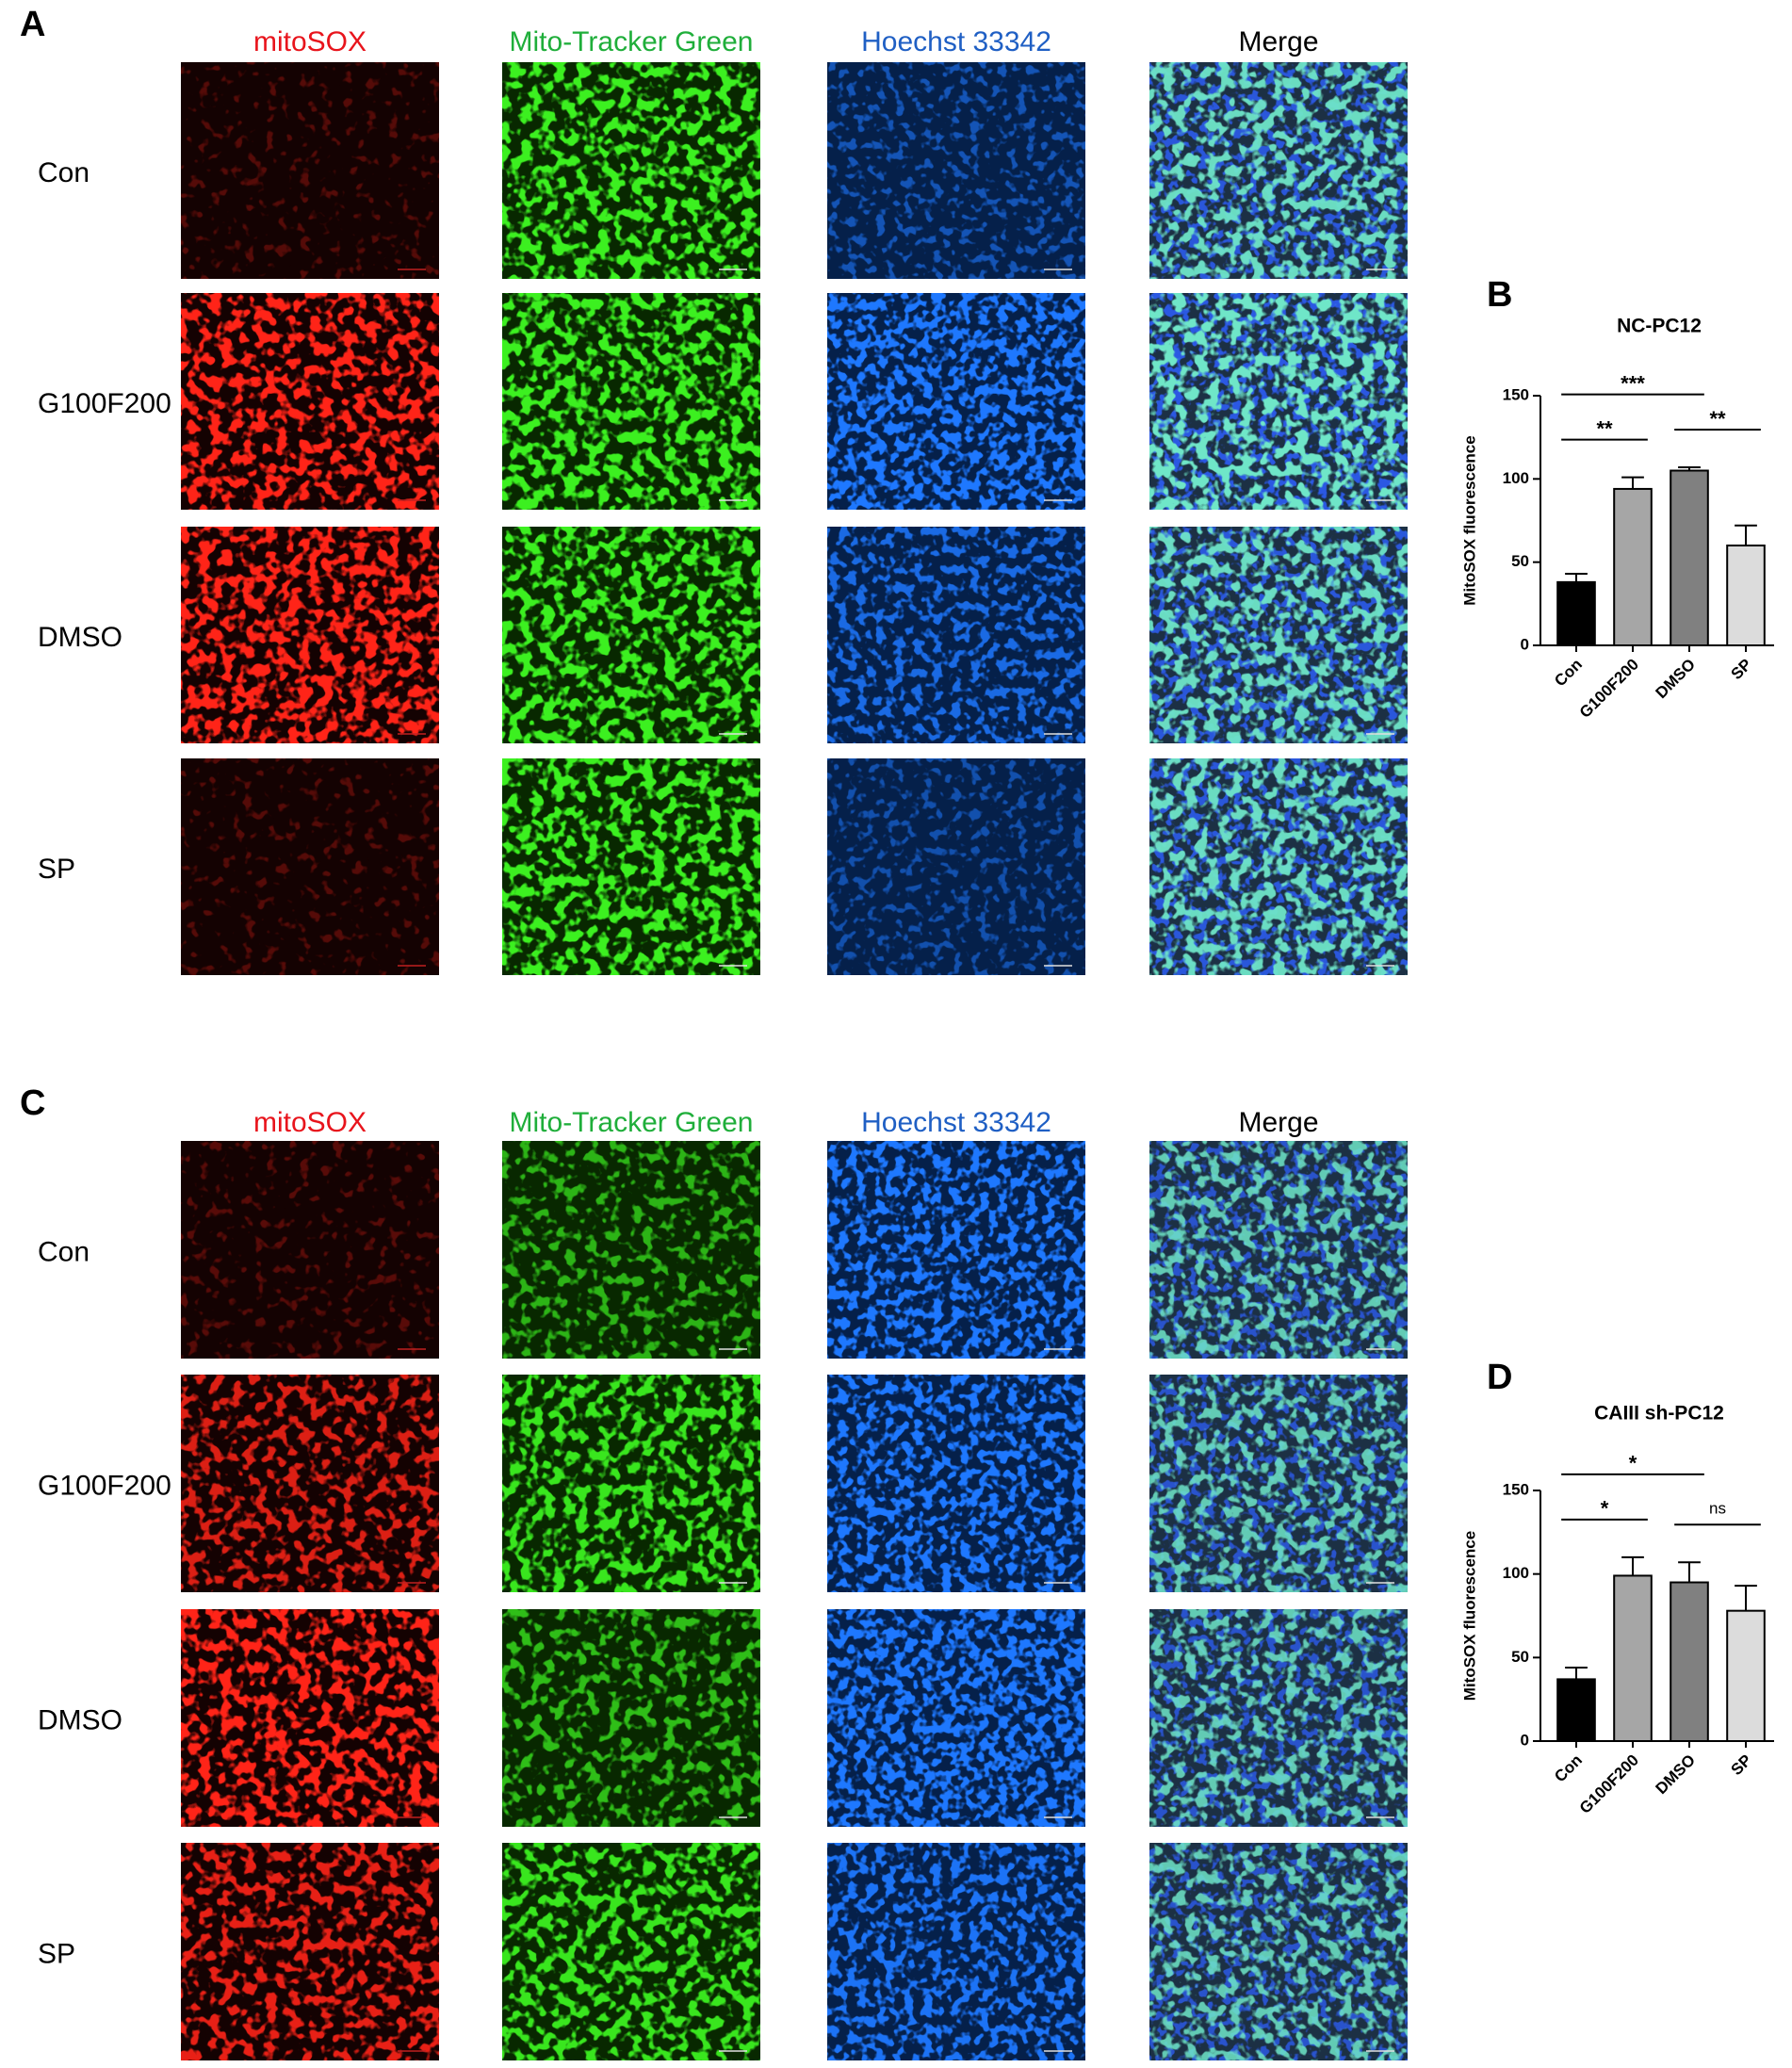  What do you see at coordinates (32, 1103) in the screenshot?
I see `panel-label: C` at bounding box center [32, 1103].